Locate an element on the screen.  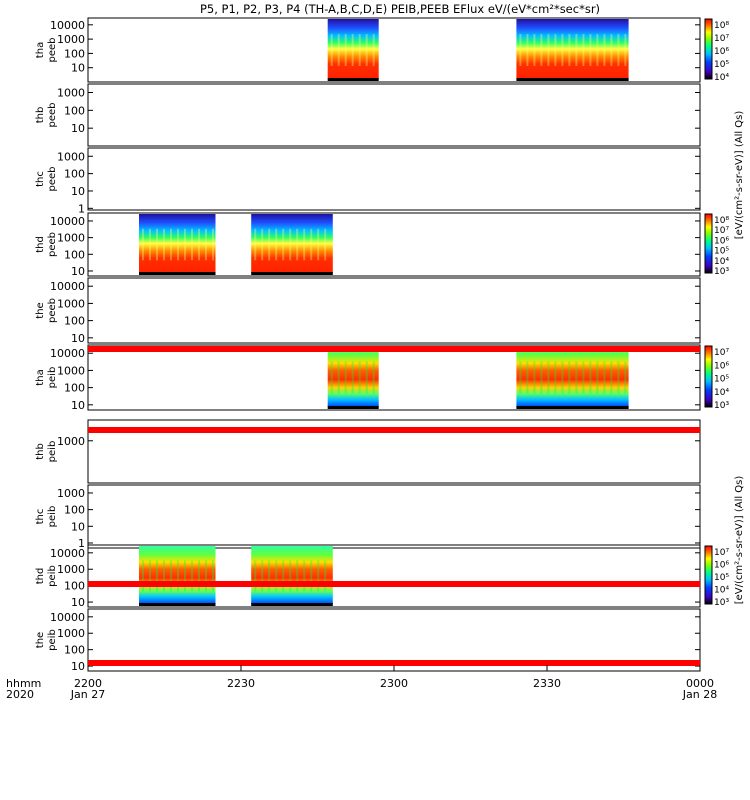
panel-thc-peib: 1000 100 10 1 thcpeib is located at coordinates (368, 517).